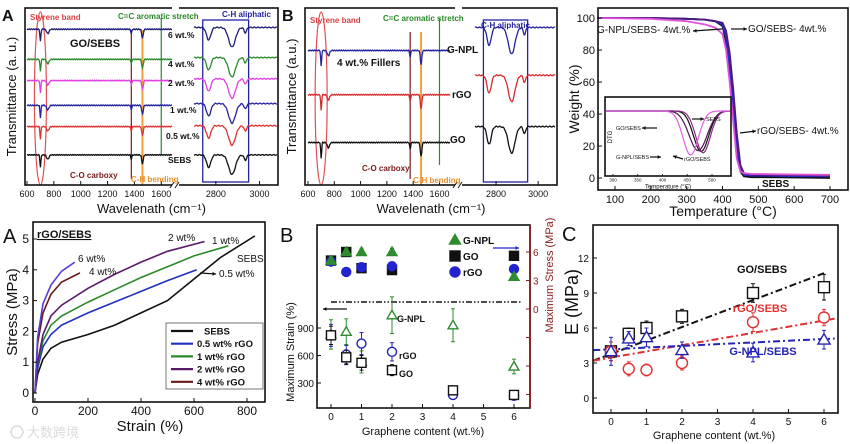 Image resolution: width=850 pixels, height=444 pixels. What do you see at coordinates (25, 362) in the screenshot?
I see `y-tick-label: 1` at bounding box center [25, 362].